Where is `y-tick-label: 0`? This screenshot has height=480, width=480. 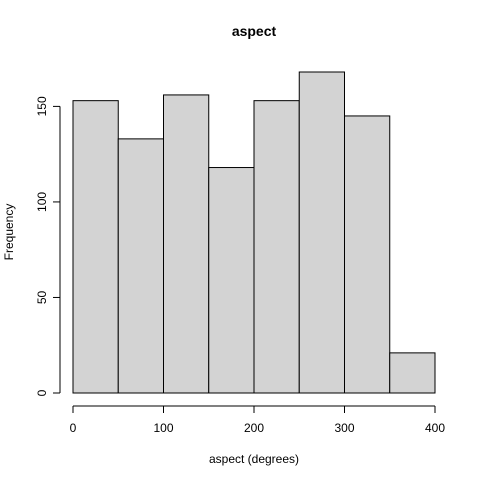 y-tick-label: 0 is located at coordinates (42, 392).